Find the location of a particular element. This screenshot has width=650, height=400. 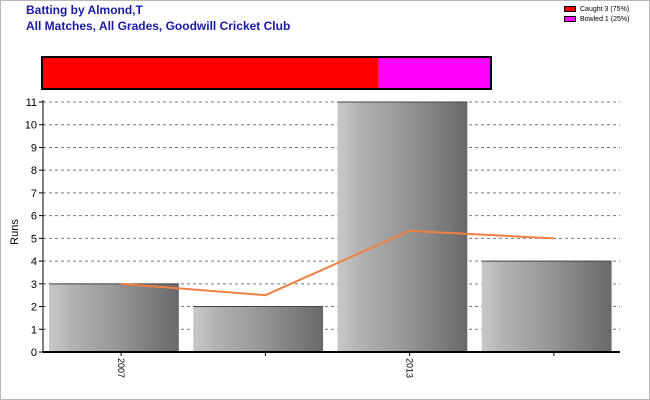

y-tick-label: 8 is located at coordinates (34, 171).